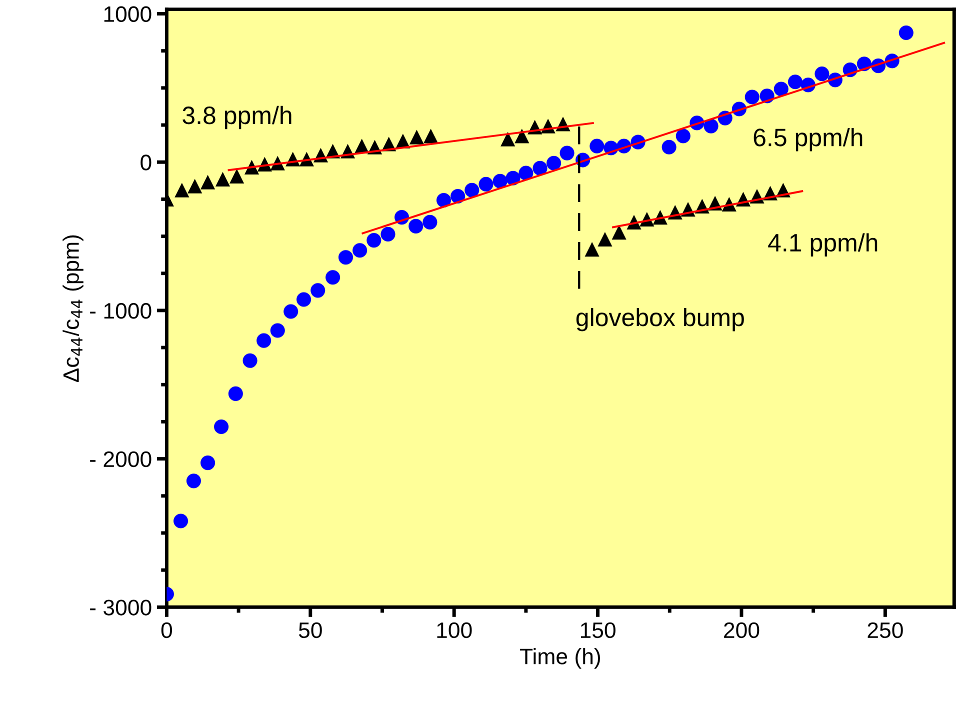 The image size is (958, 716). What do you see at coordinates (885, 630) in the screenshot?
I see `x-tick-label: 250` at bounding box center [885, 630].